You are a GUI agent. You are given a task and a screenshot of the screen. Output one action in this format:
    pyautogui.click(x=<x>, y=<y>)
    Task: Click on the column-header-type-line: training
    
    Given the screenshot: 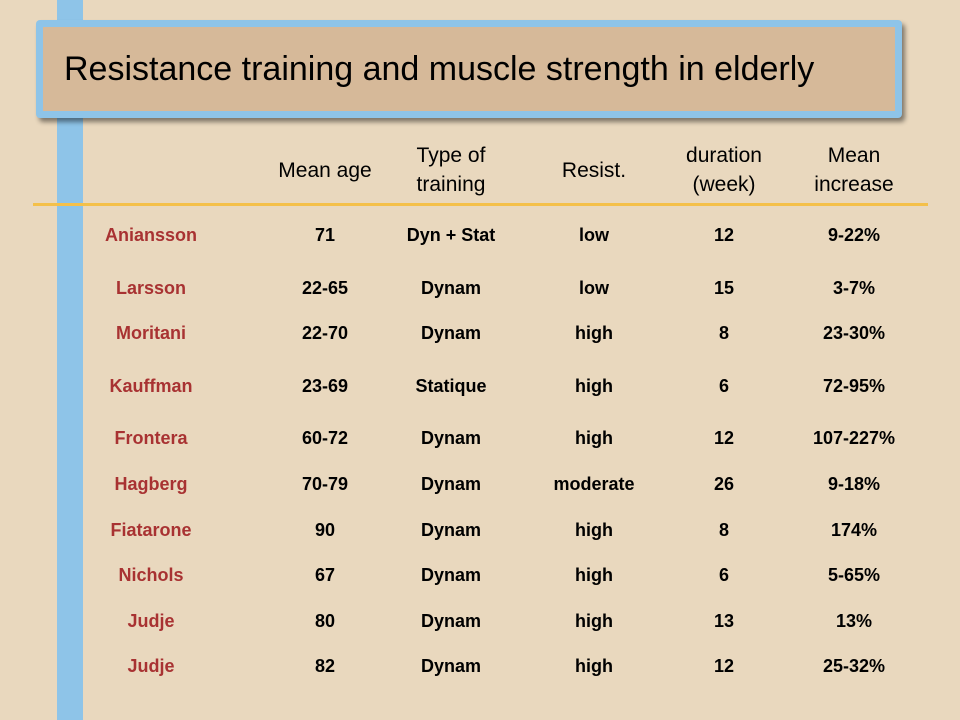 What is the action you would take?
    pyautogui.click(x=451, y=184)
    